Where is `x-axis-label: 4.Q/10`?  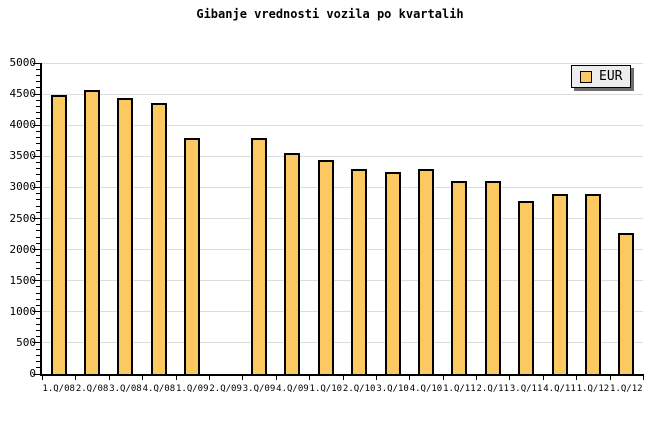 x-axis-label: 4.Q/10 is located at coordinates (426, 389).